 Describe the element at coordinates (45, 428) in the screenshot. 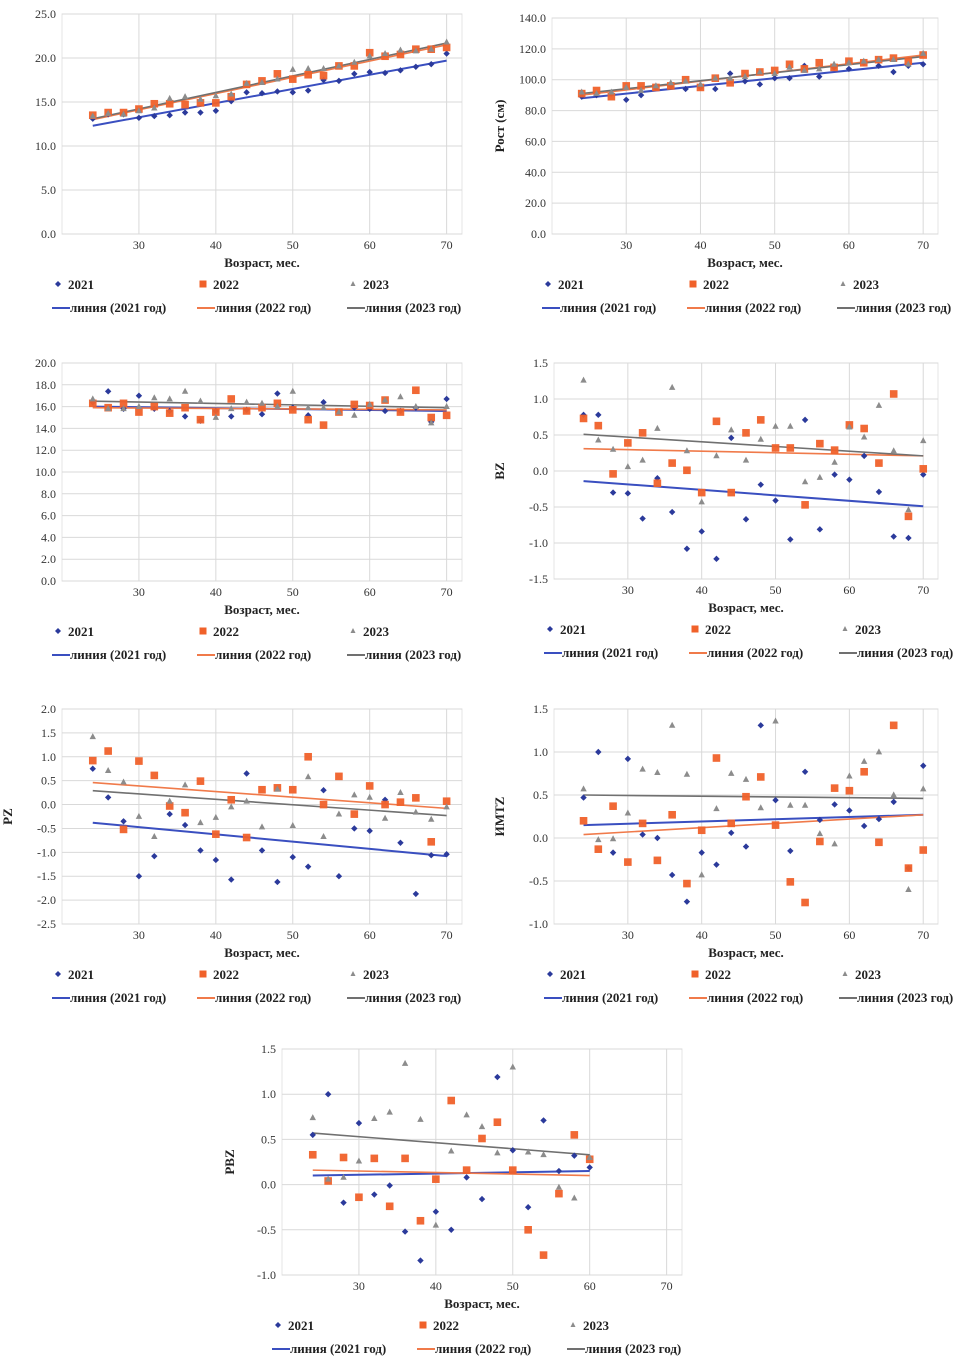

I see `y-tick-label: 14.0` at that location.